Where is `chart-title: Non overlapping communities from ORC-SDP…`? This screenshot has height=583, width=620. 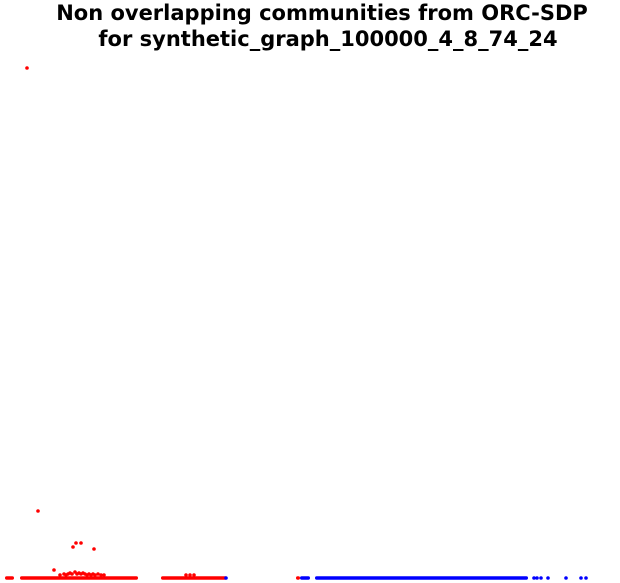
chart-title: Non overlapping communities from ORC-SDP… is located at coordinates (310, 26).